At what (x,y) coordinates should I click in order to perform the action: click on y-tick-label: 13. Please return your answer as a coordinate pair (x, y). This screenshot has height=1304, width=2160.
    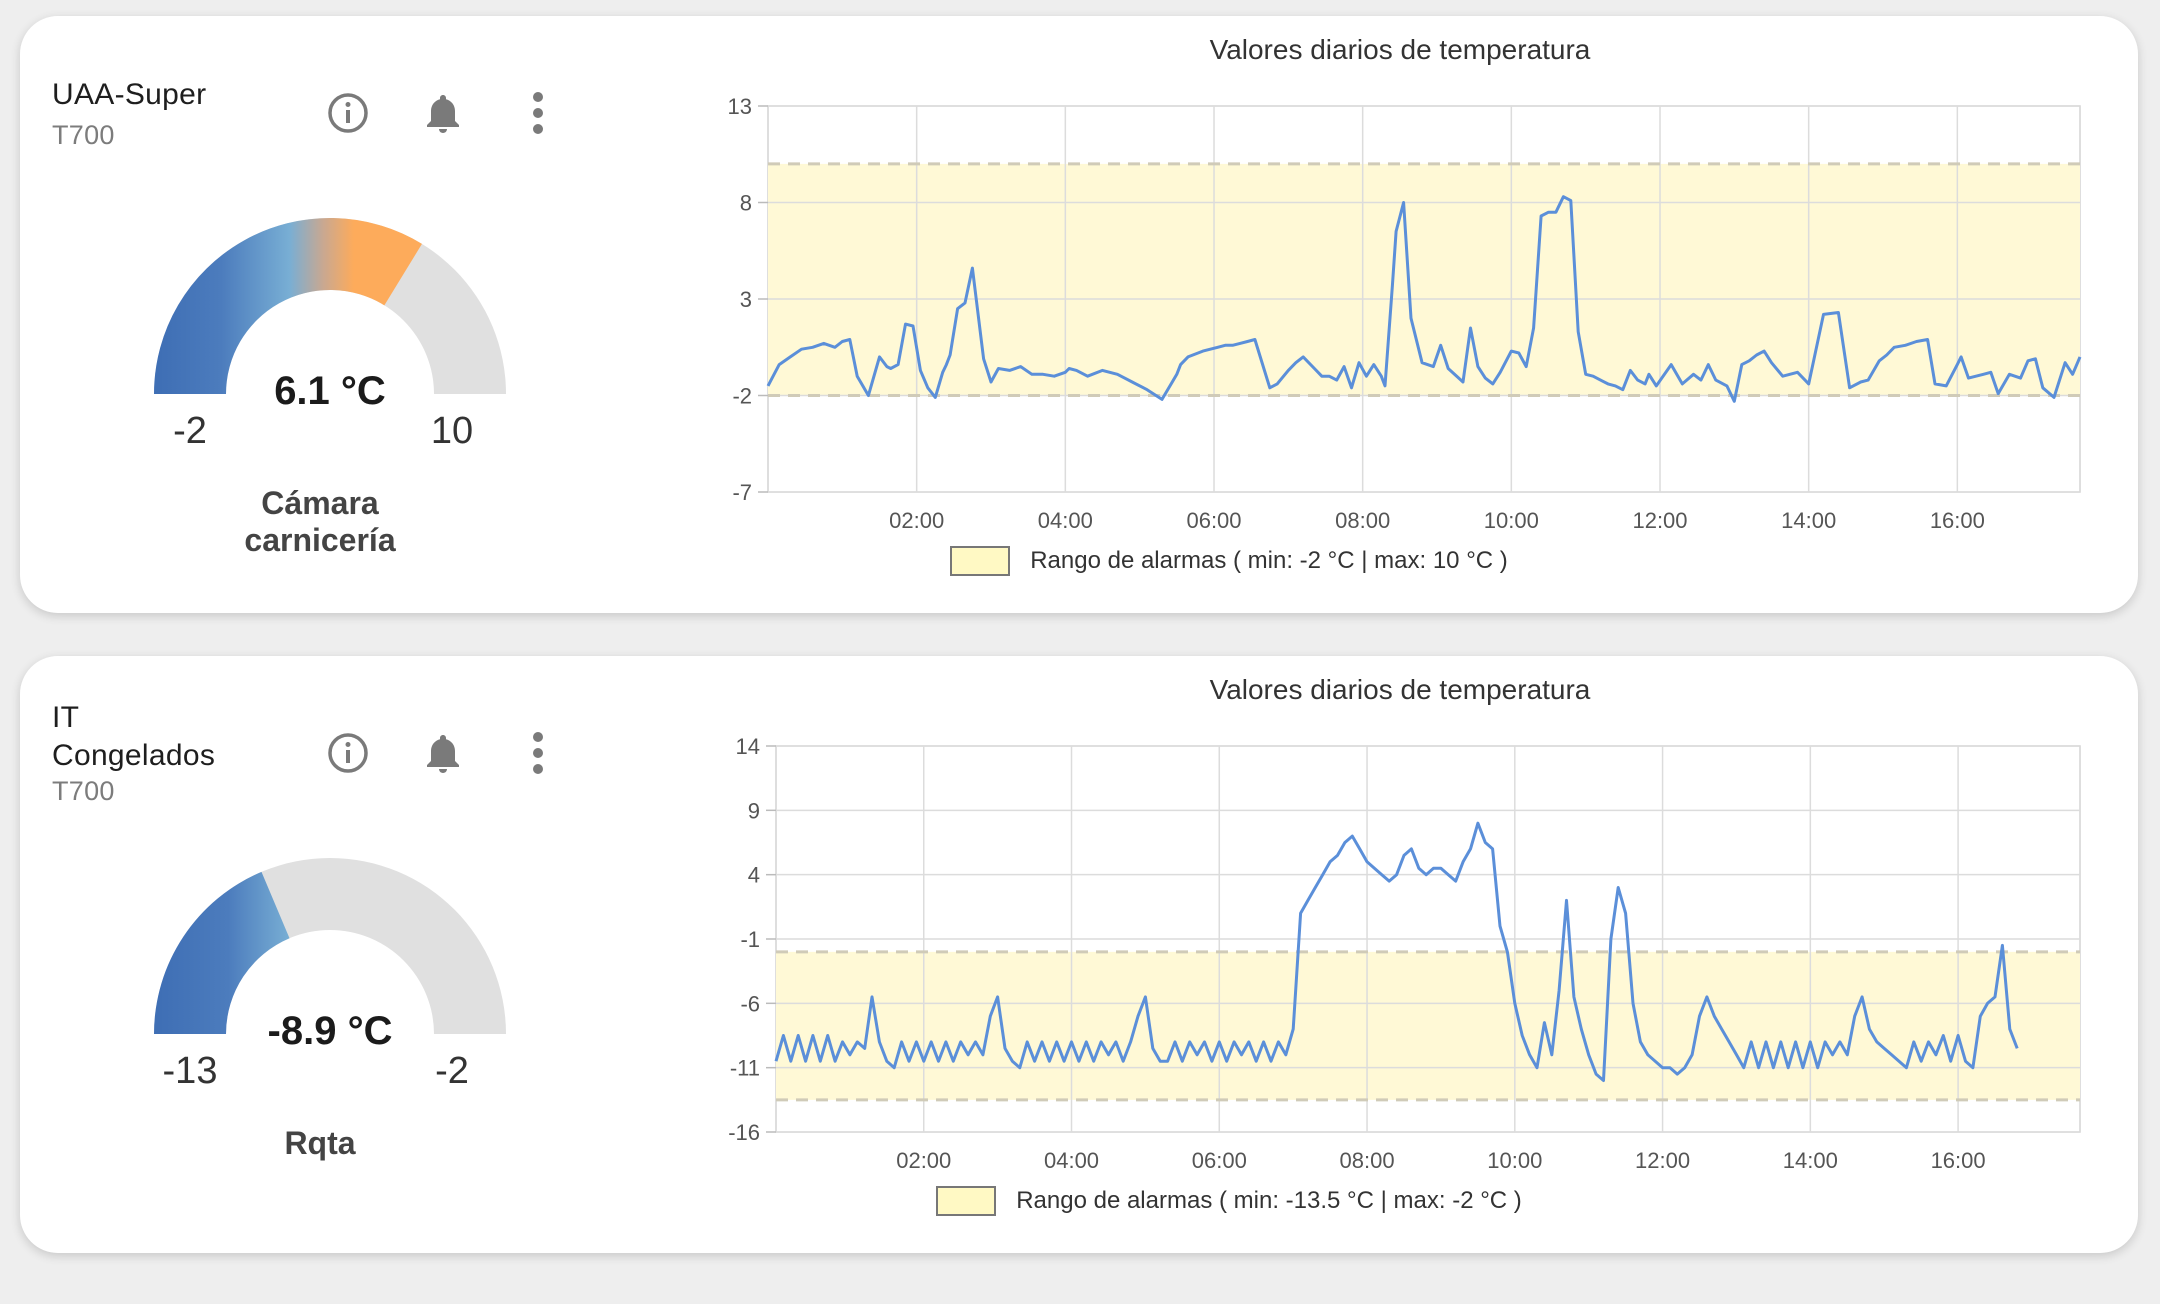
    Looking at the image, I should click on (740, 106).